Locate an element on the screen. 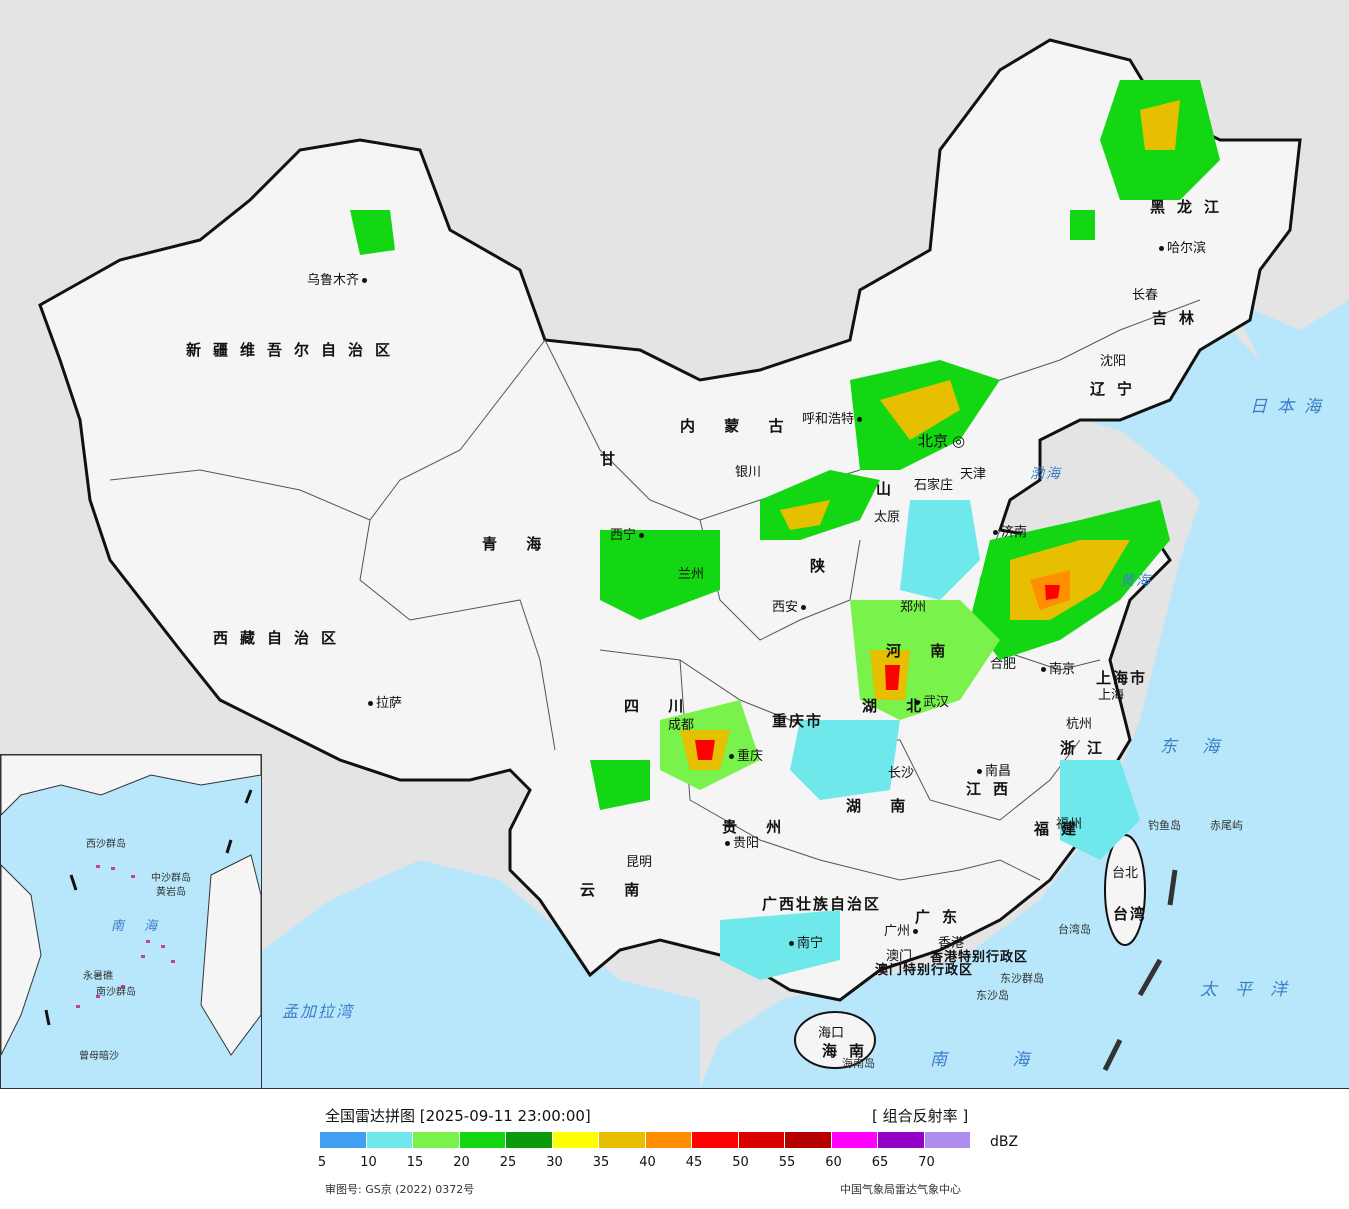 The height and width of the screenshot is (1209, 1349). city-name: 西安 is located at coordinates (785, 607).